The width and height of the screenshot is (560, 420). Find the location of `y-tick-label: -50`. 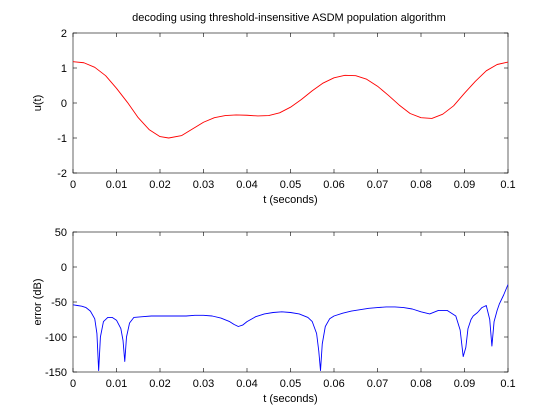

y-tick-label: -50 is located at coordinates (59, 303).